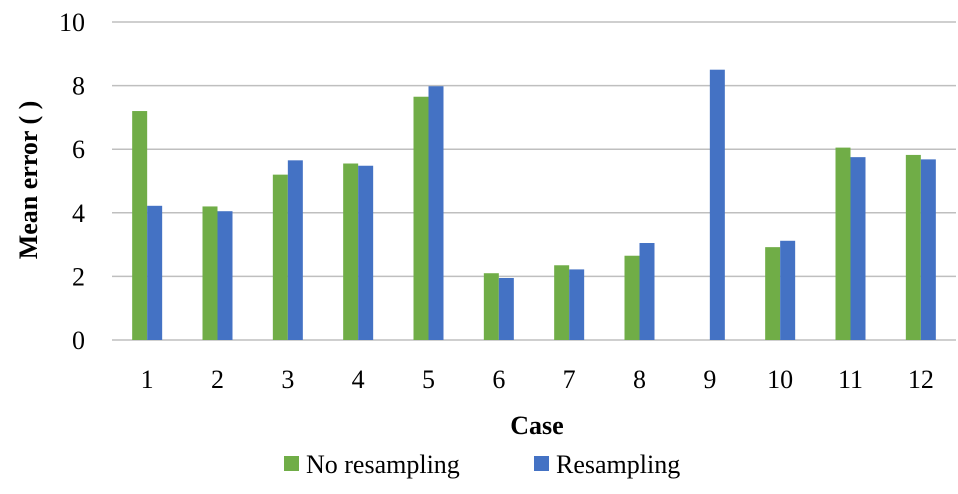  I want to click on legend-swatch-no-resampling, so click(291, 463).